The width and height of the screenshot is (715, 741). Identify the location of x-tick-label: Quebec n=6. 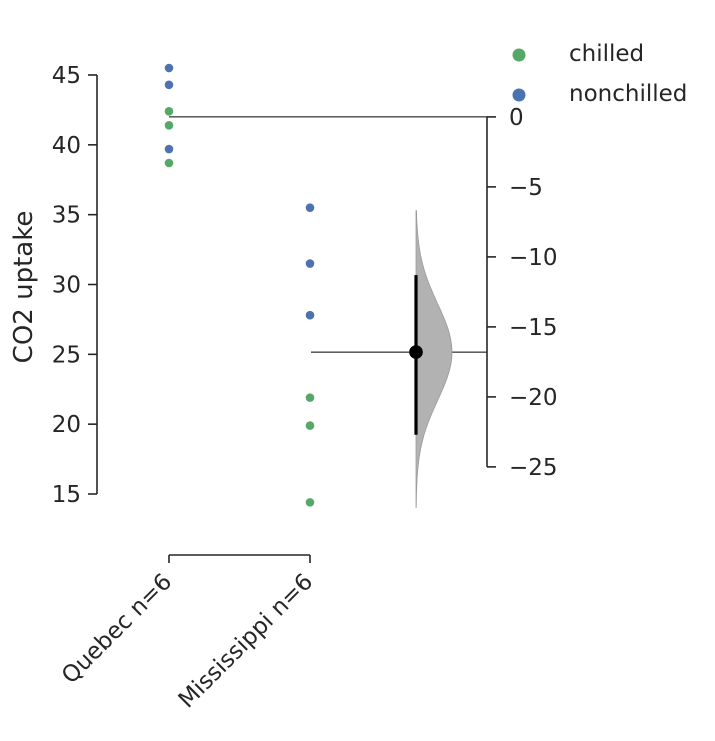
(117, 629).